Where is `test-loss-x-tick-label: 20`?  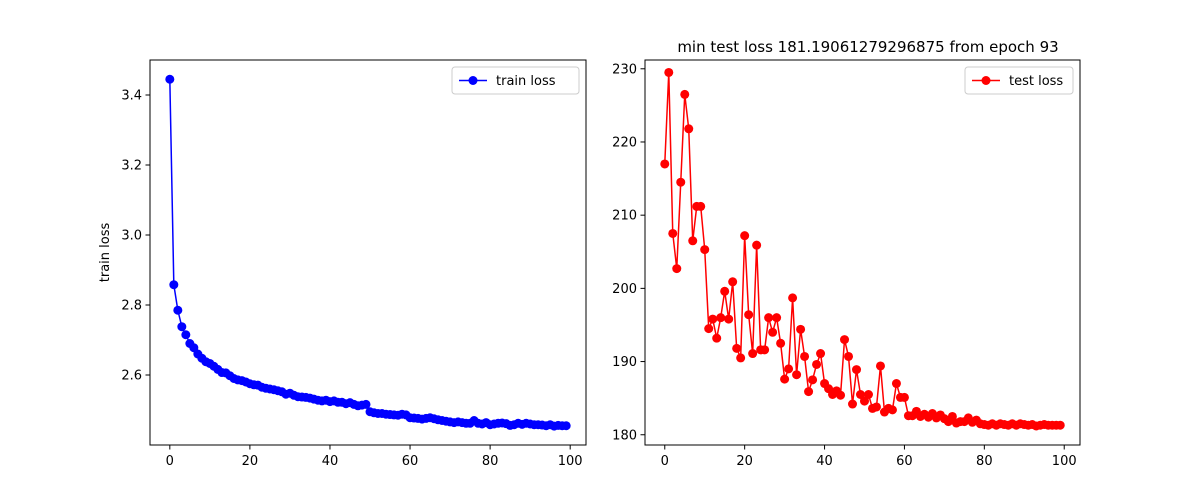
test-loss-x-tick-label: 20 is located at coordinates (744, 461).